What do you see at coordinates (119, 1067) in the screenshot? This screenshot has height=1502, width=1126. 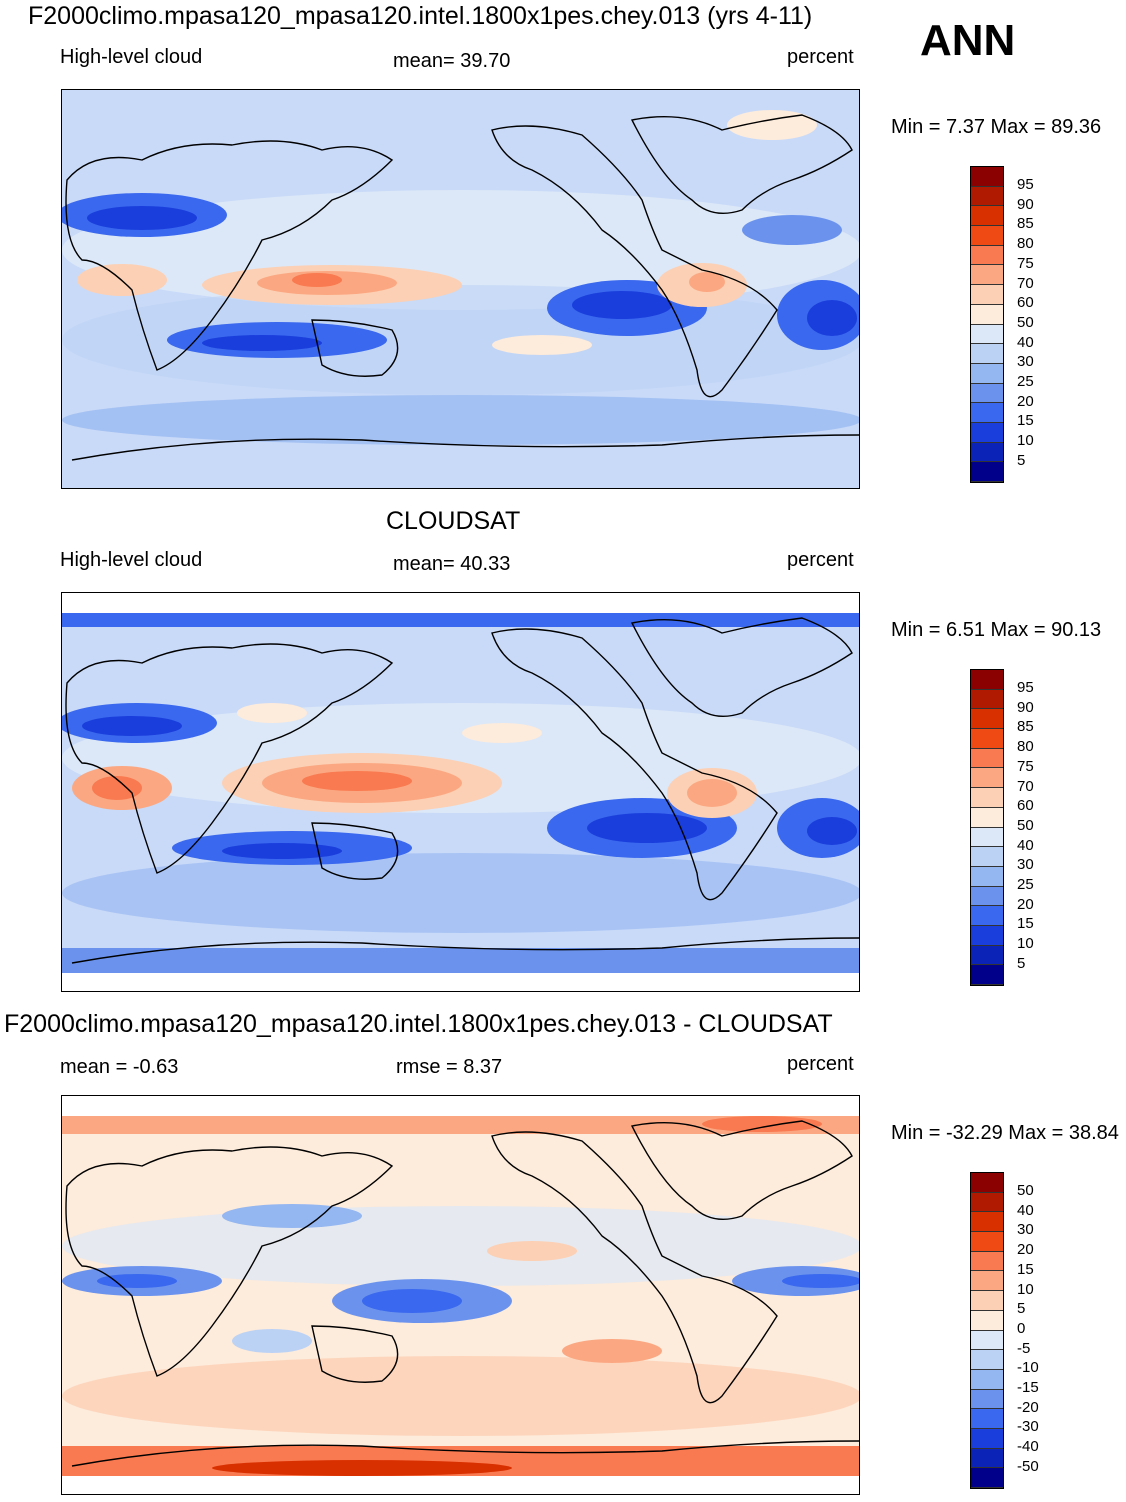 I see `panel3-mean-label: mean = -0.63` at bounding box center [119, 1067].